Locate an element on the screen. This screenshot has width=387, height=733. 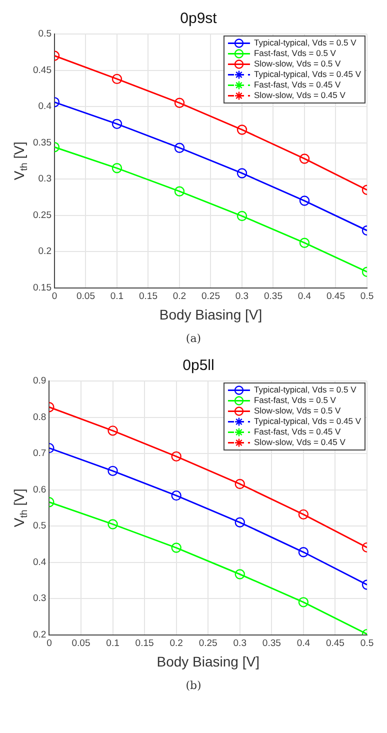
chart-title: 0p5ll is located at coordinates (198, 365).